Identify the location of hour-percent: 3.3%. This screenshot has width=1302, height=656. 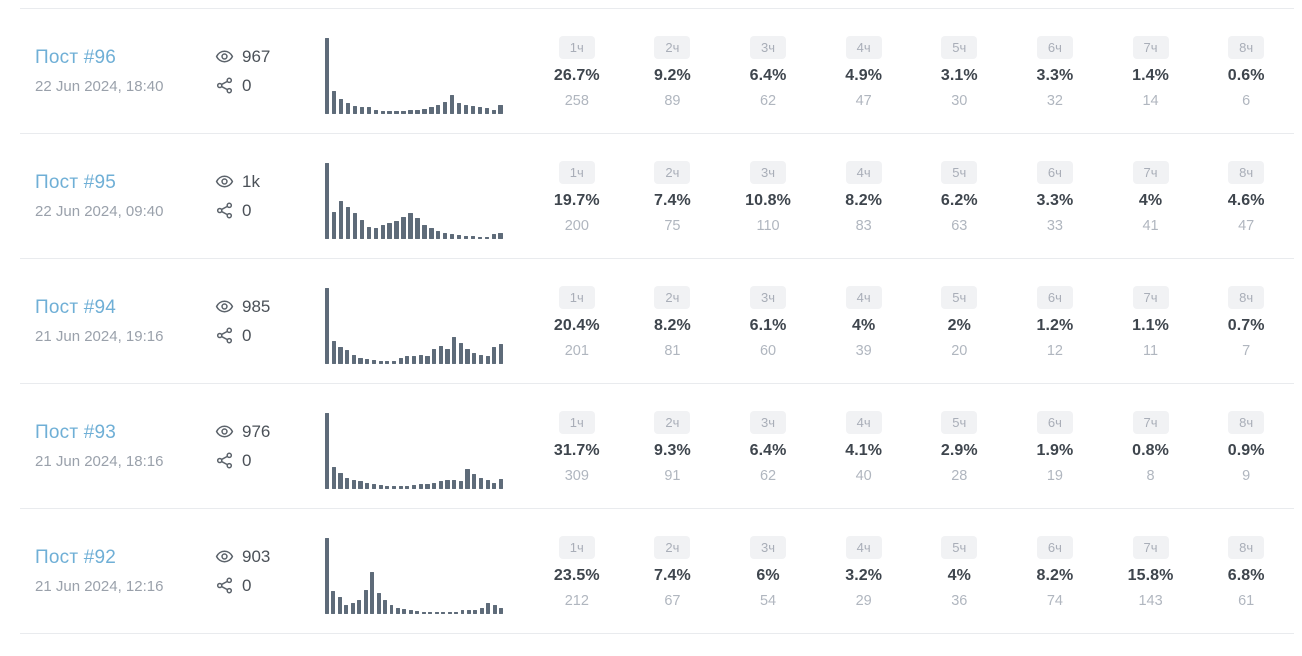
(1055, 75).